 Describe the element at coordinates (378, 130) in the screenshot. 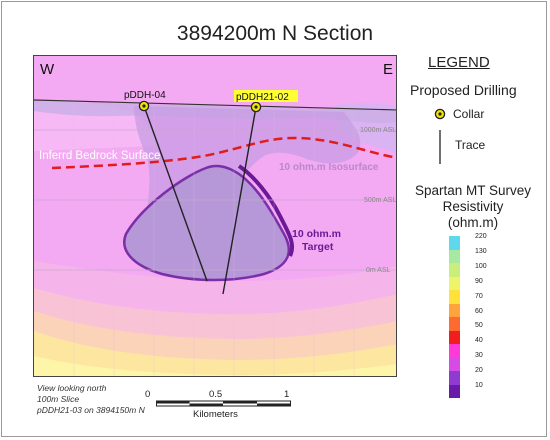

I see `elevation-label-1000: 1000m ASL` at that location.